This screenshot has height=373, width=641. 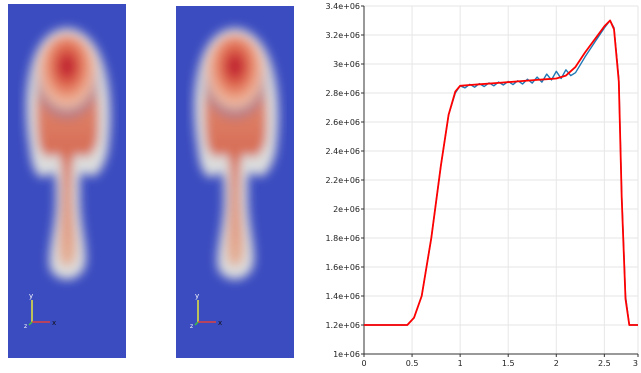 What do you see at coordinates (635, 363) in the screenshot?
I see `x-tick-label: 3` at bounding box center [635, 363].